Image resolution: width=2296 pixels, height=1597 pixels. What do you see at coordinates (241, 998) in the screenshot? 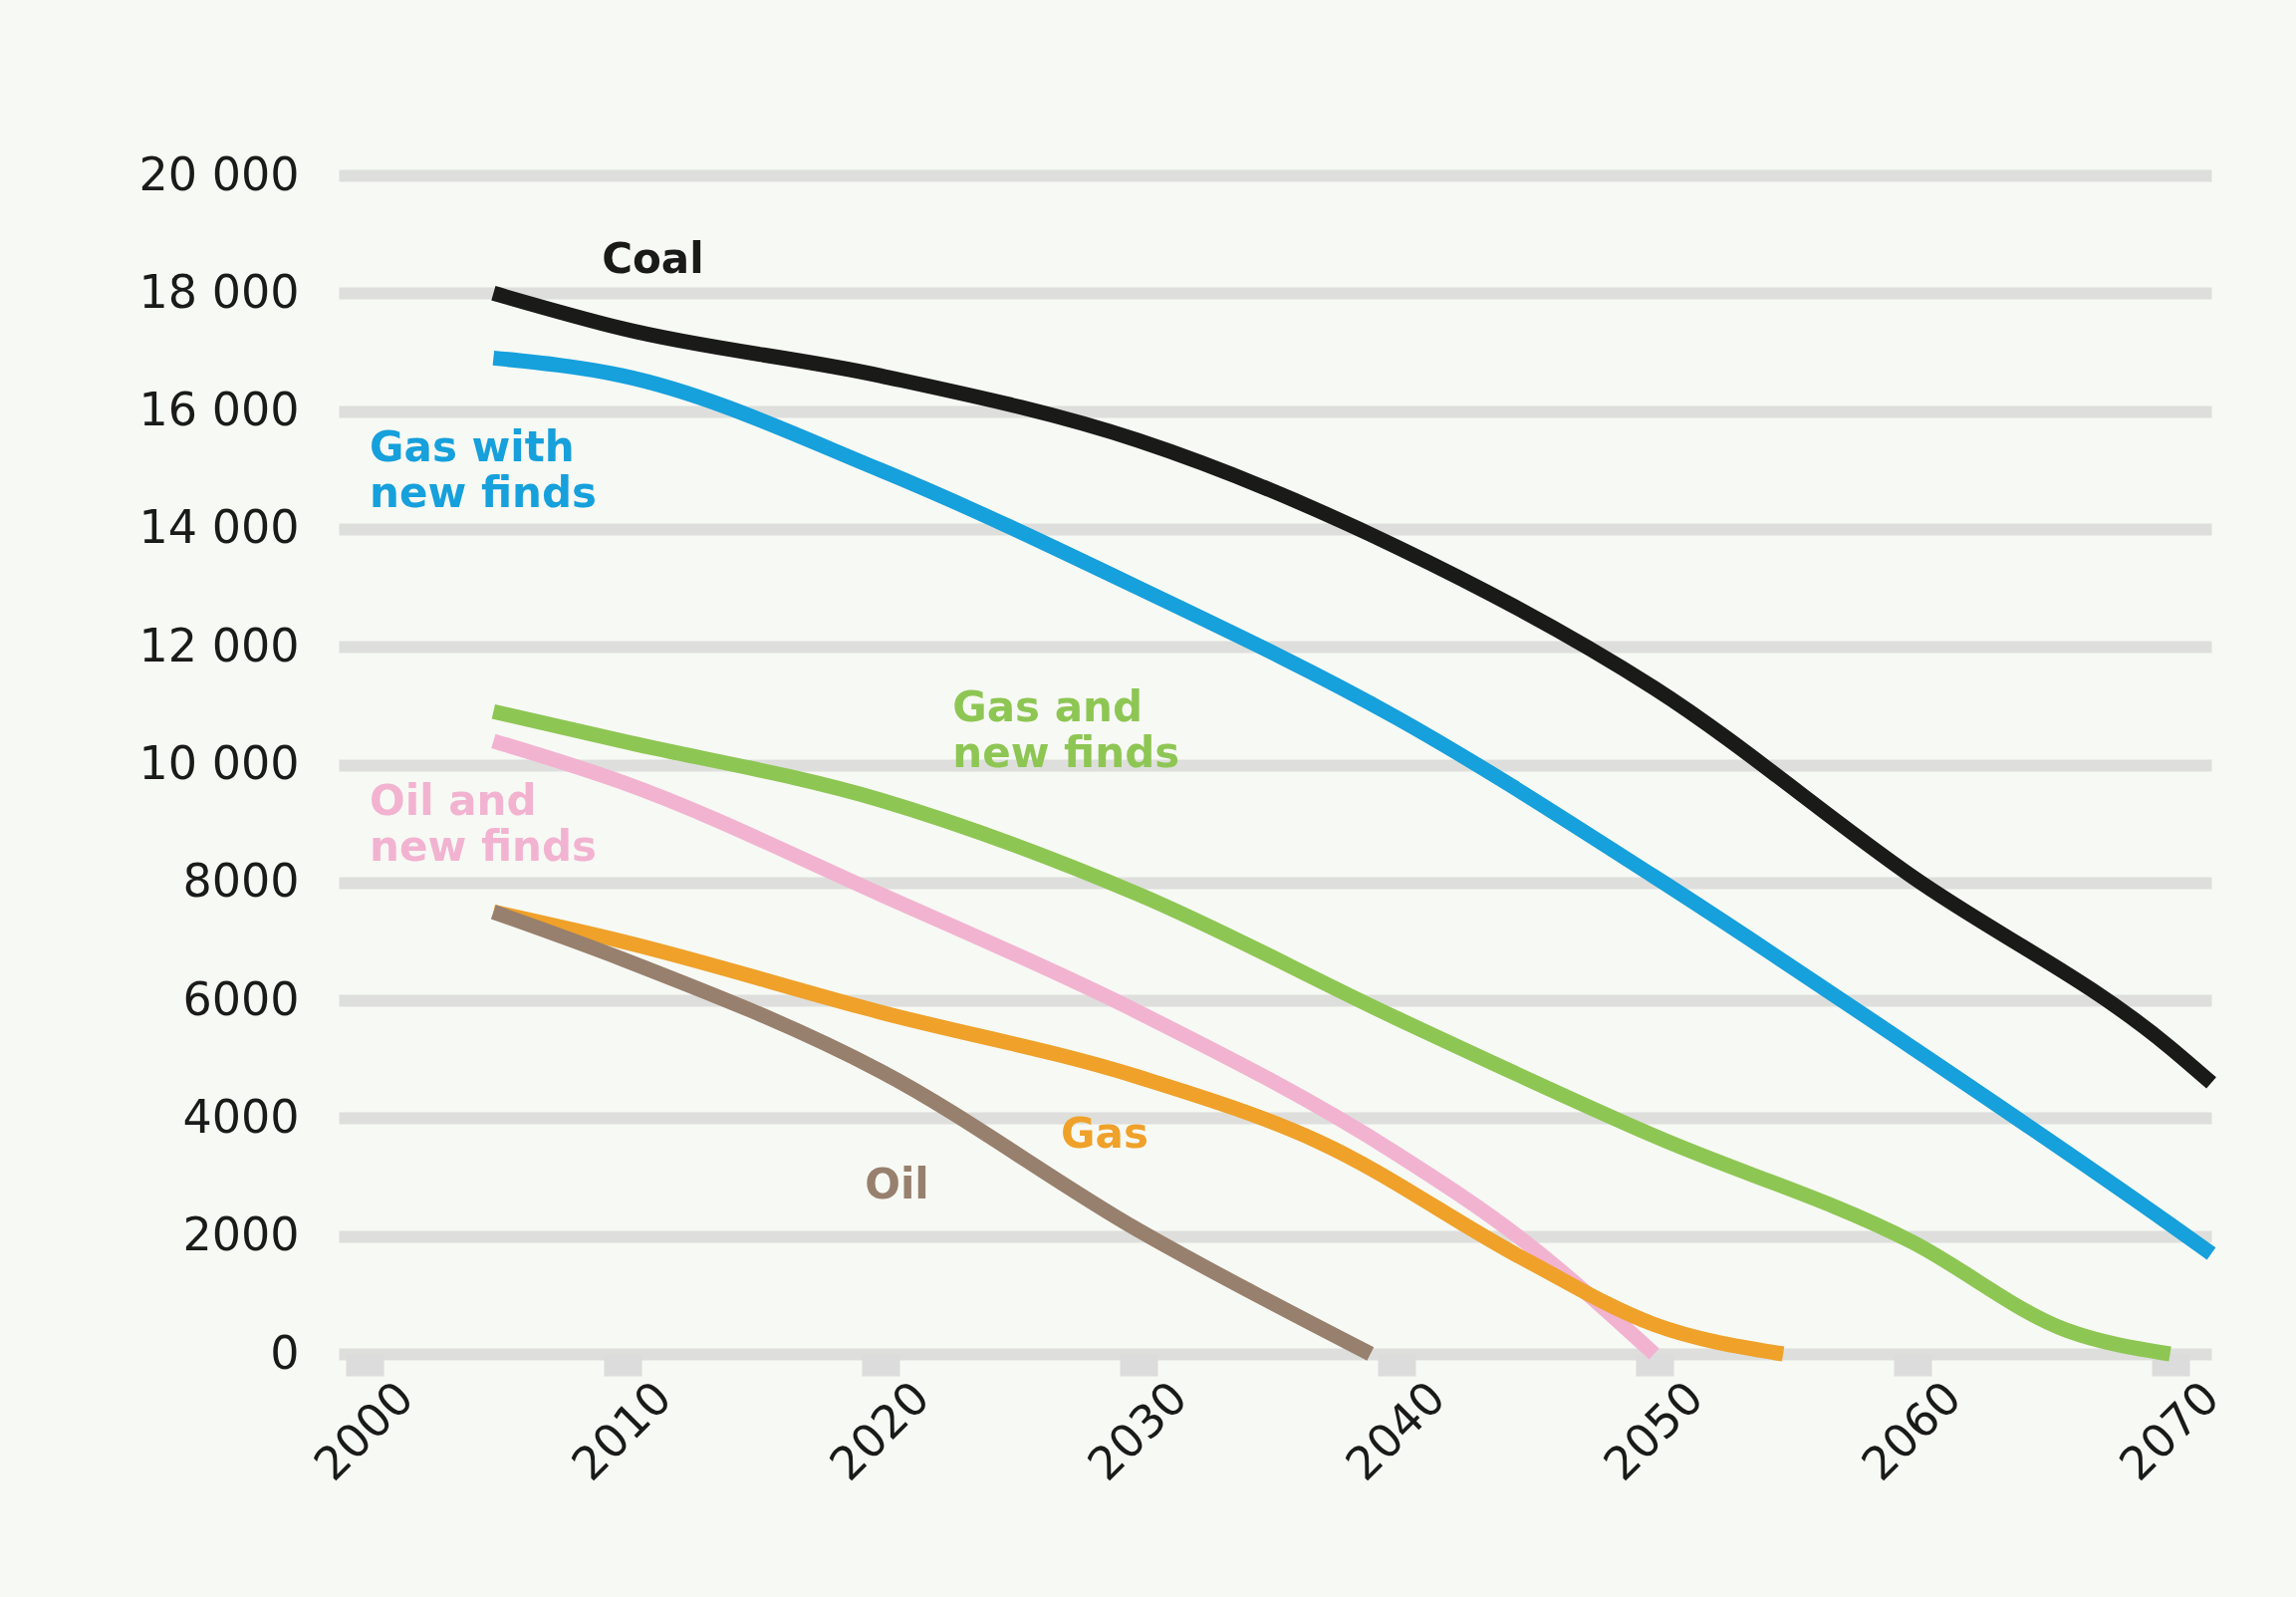
I see `y-tick-label: 6000` at bounding box center [241, 998].